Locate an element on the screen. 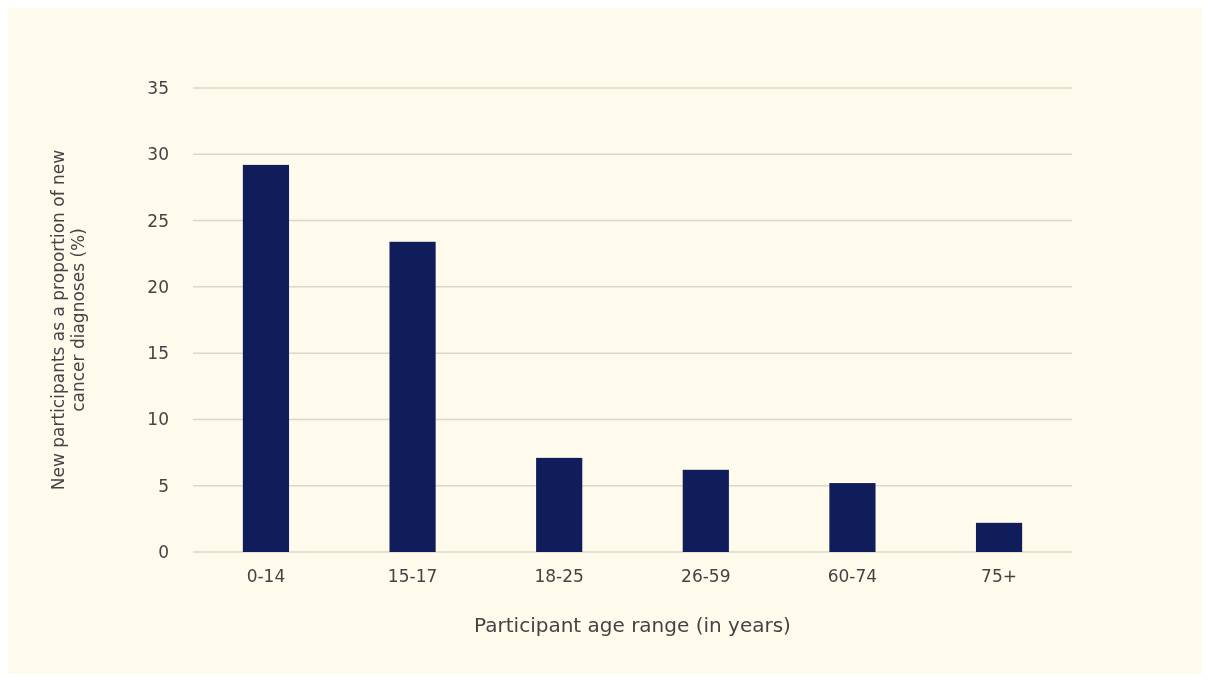  x-tick-label: 18-25 is located at coordinates (559, 576).